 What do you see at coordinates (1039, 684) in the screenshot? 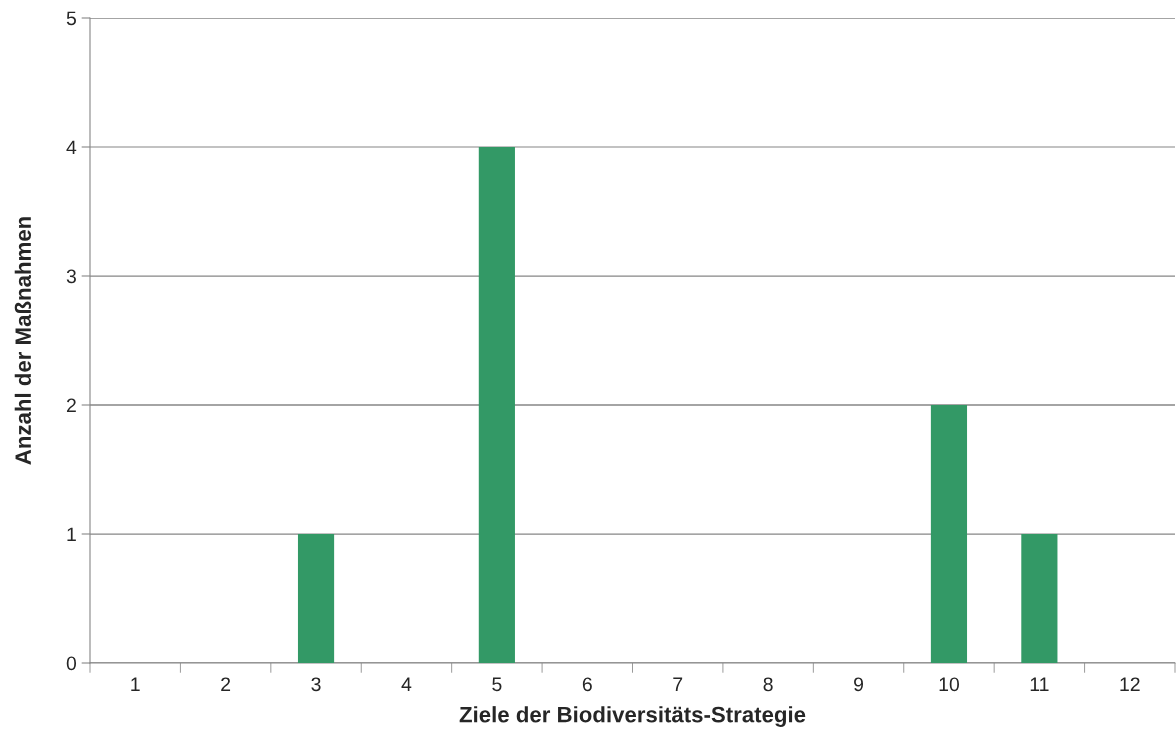
I see `x-tick-label: 11` at bounding box center [1039, 684].